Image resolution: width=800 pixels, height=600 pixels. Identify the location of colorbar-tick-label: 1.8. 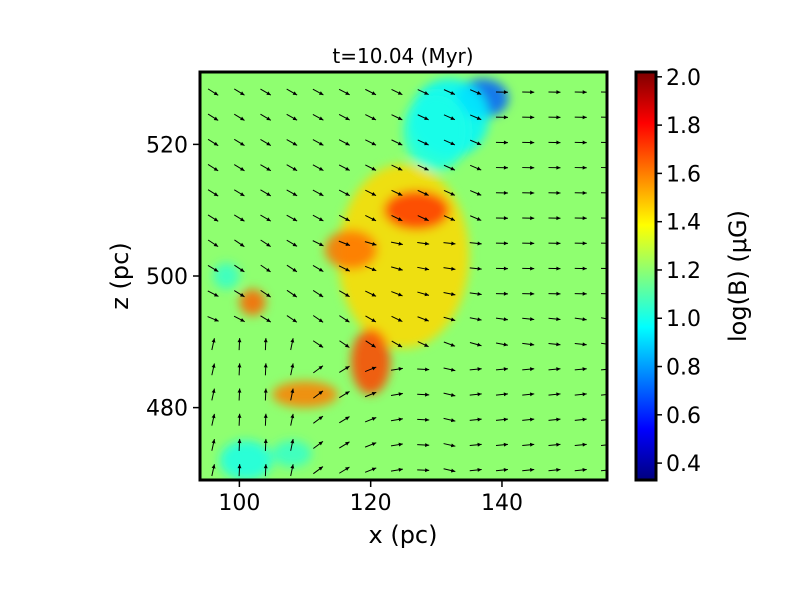
(683, 126).